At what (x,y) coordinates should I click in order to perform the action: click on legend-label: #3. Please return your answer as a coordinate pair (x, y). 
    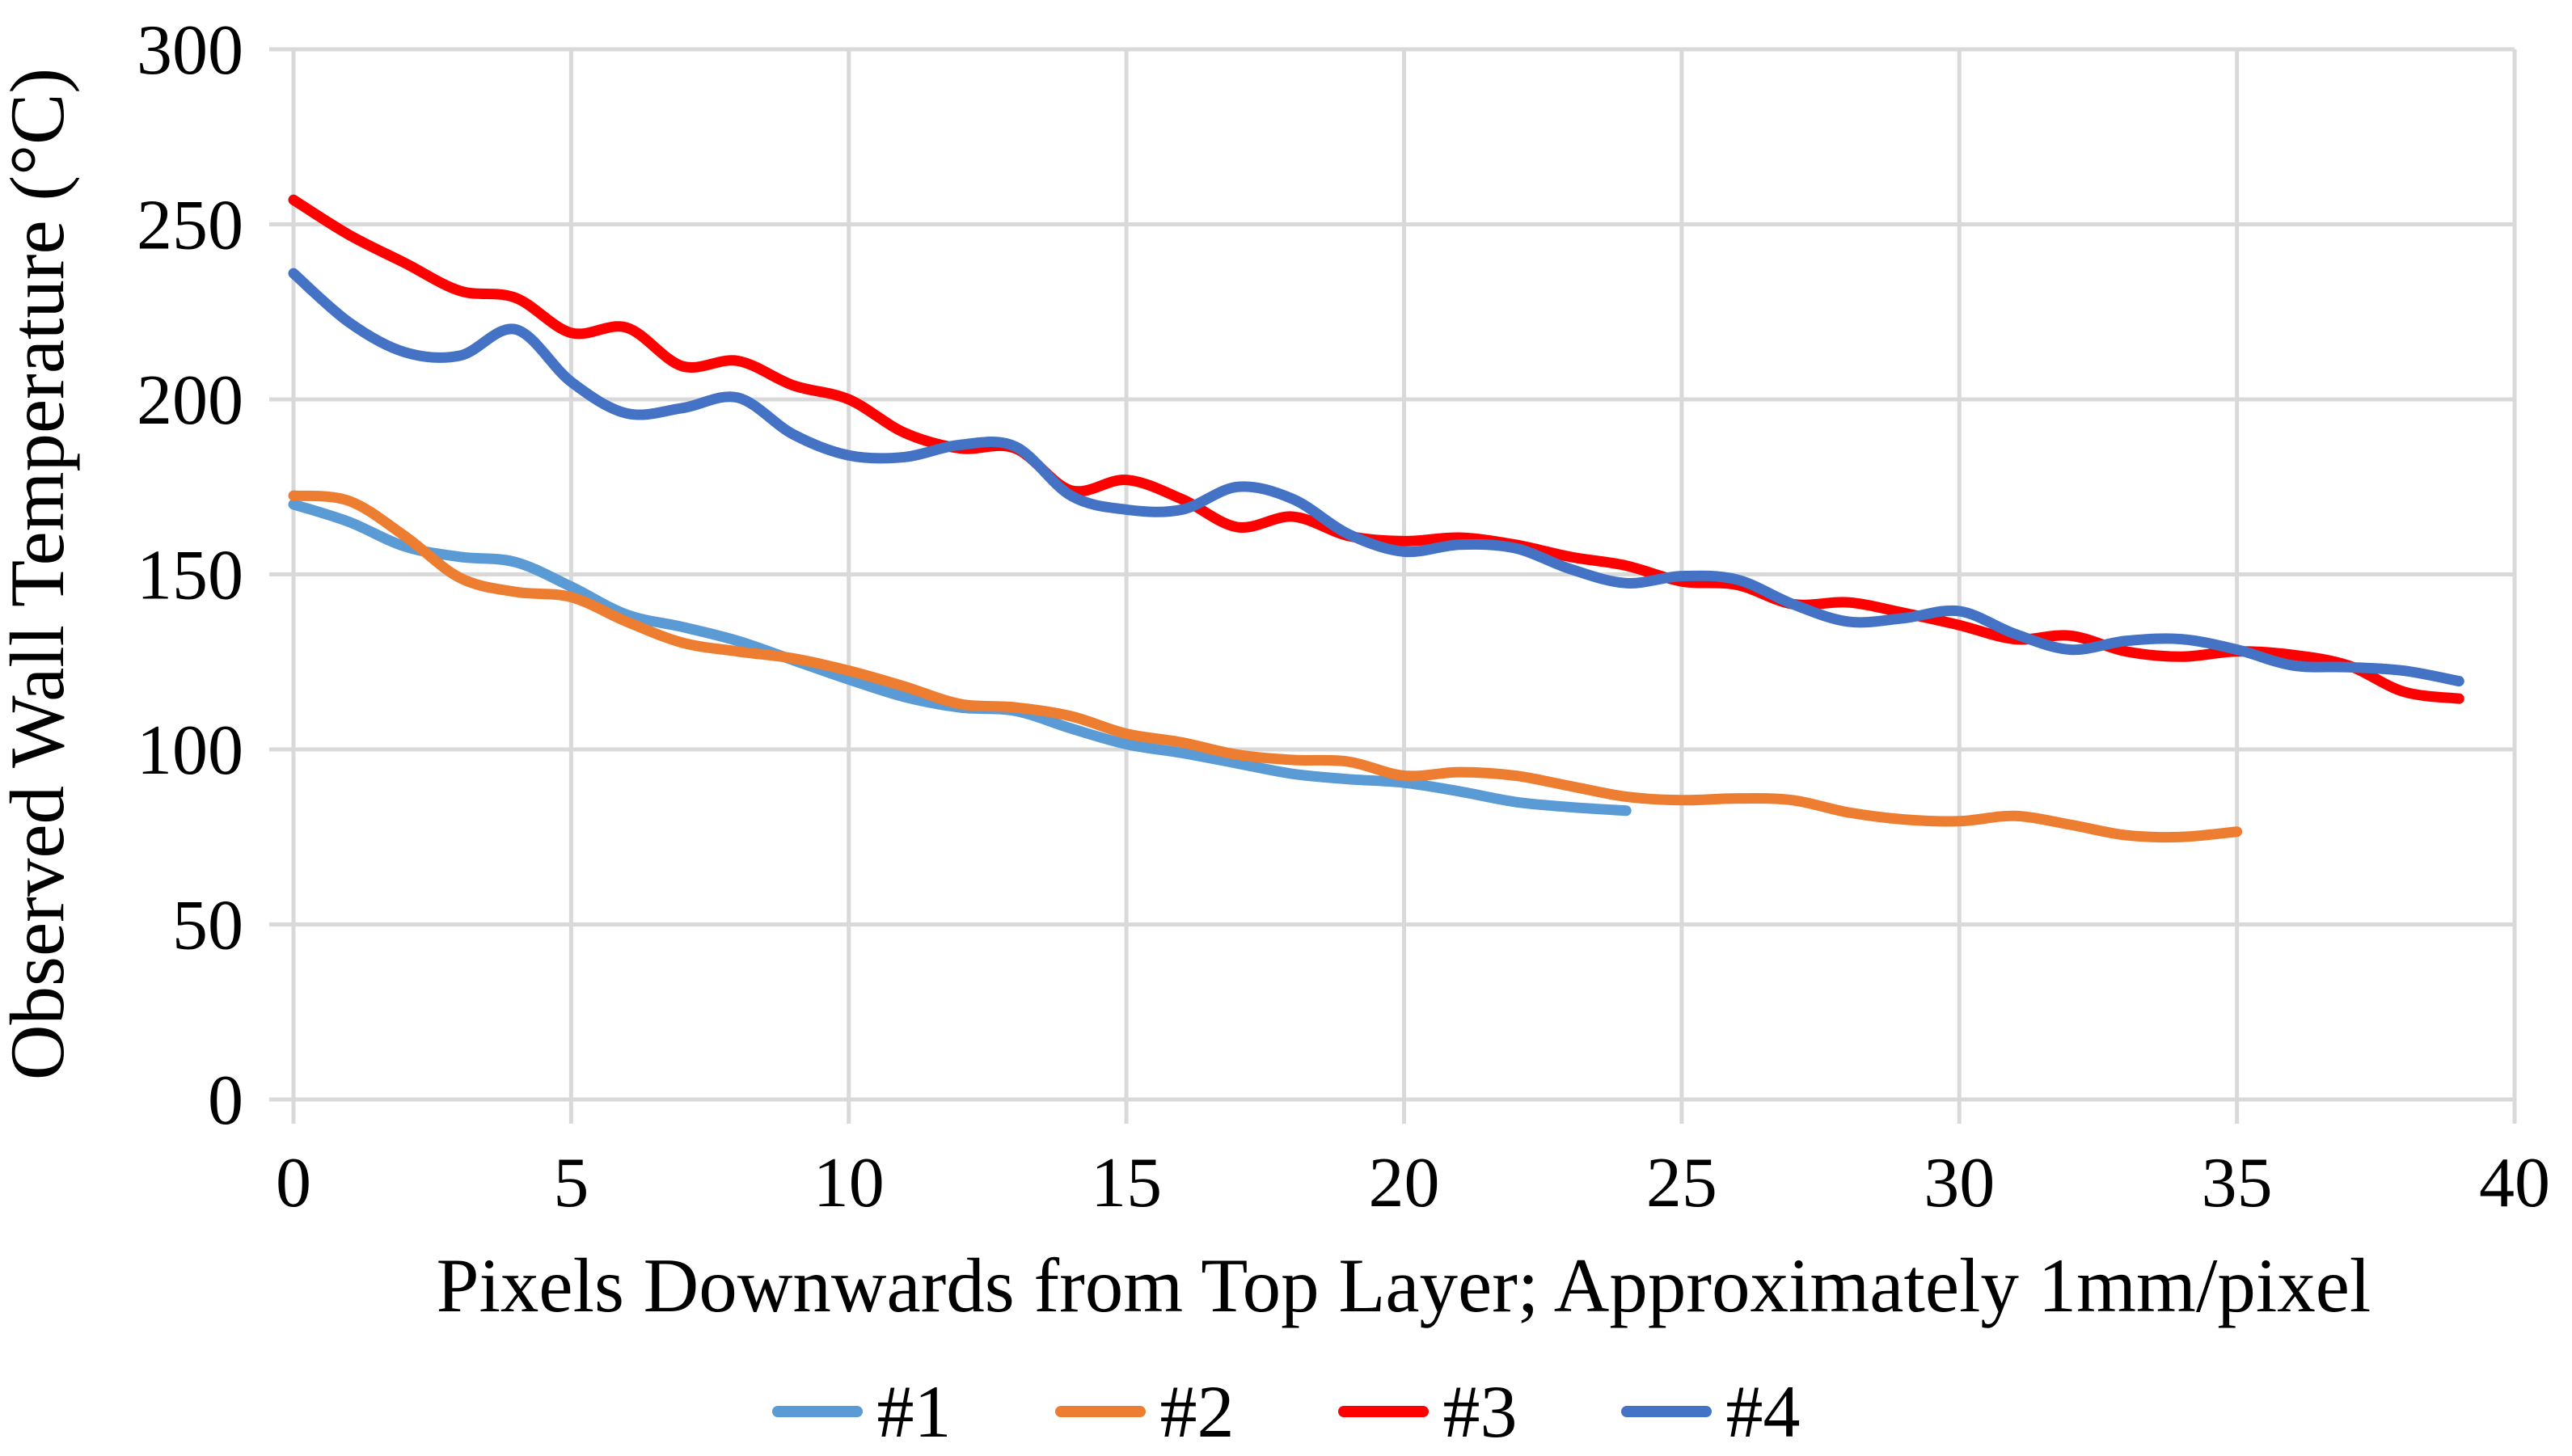
    Looking at the image, I should click on (1480, 1411).